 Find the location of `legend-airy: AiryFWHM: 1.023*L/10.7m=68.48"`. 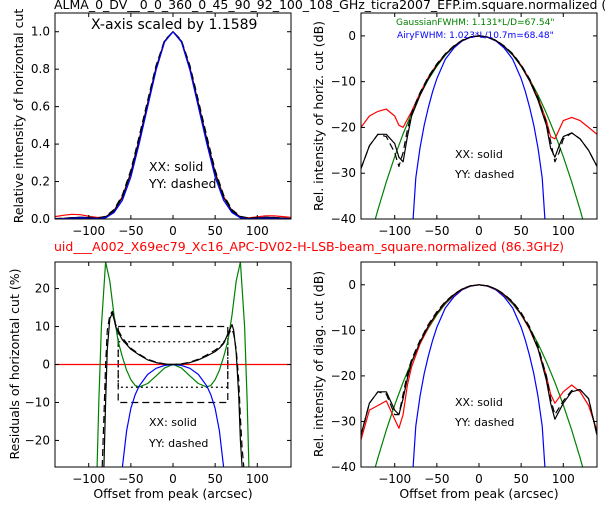

legend-airy: AiryFWHM: 1.023*L/10.7m=68.48" is located at coordinates (475, 36).